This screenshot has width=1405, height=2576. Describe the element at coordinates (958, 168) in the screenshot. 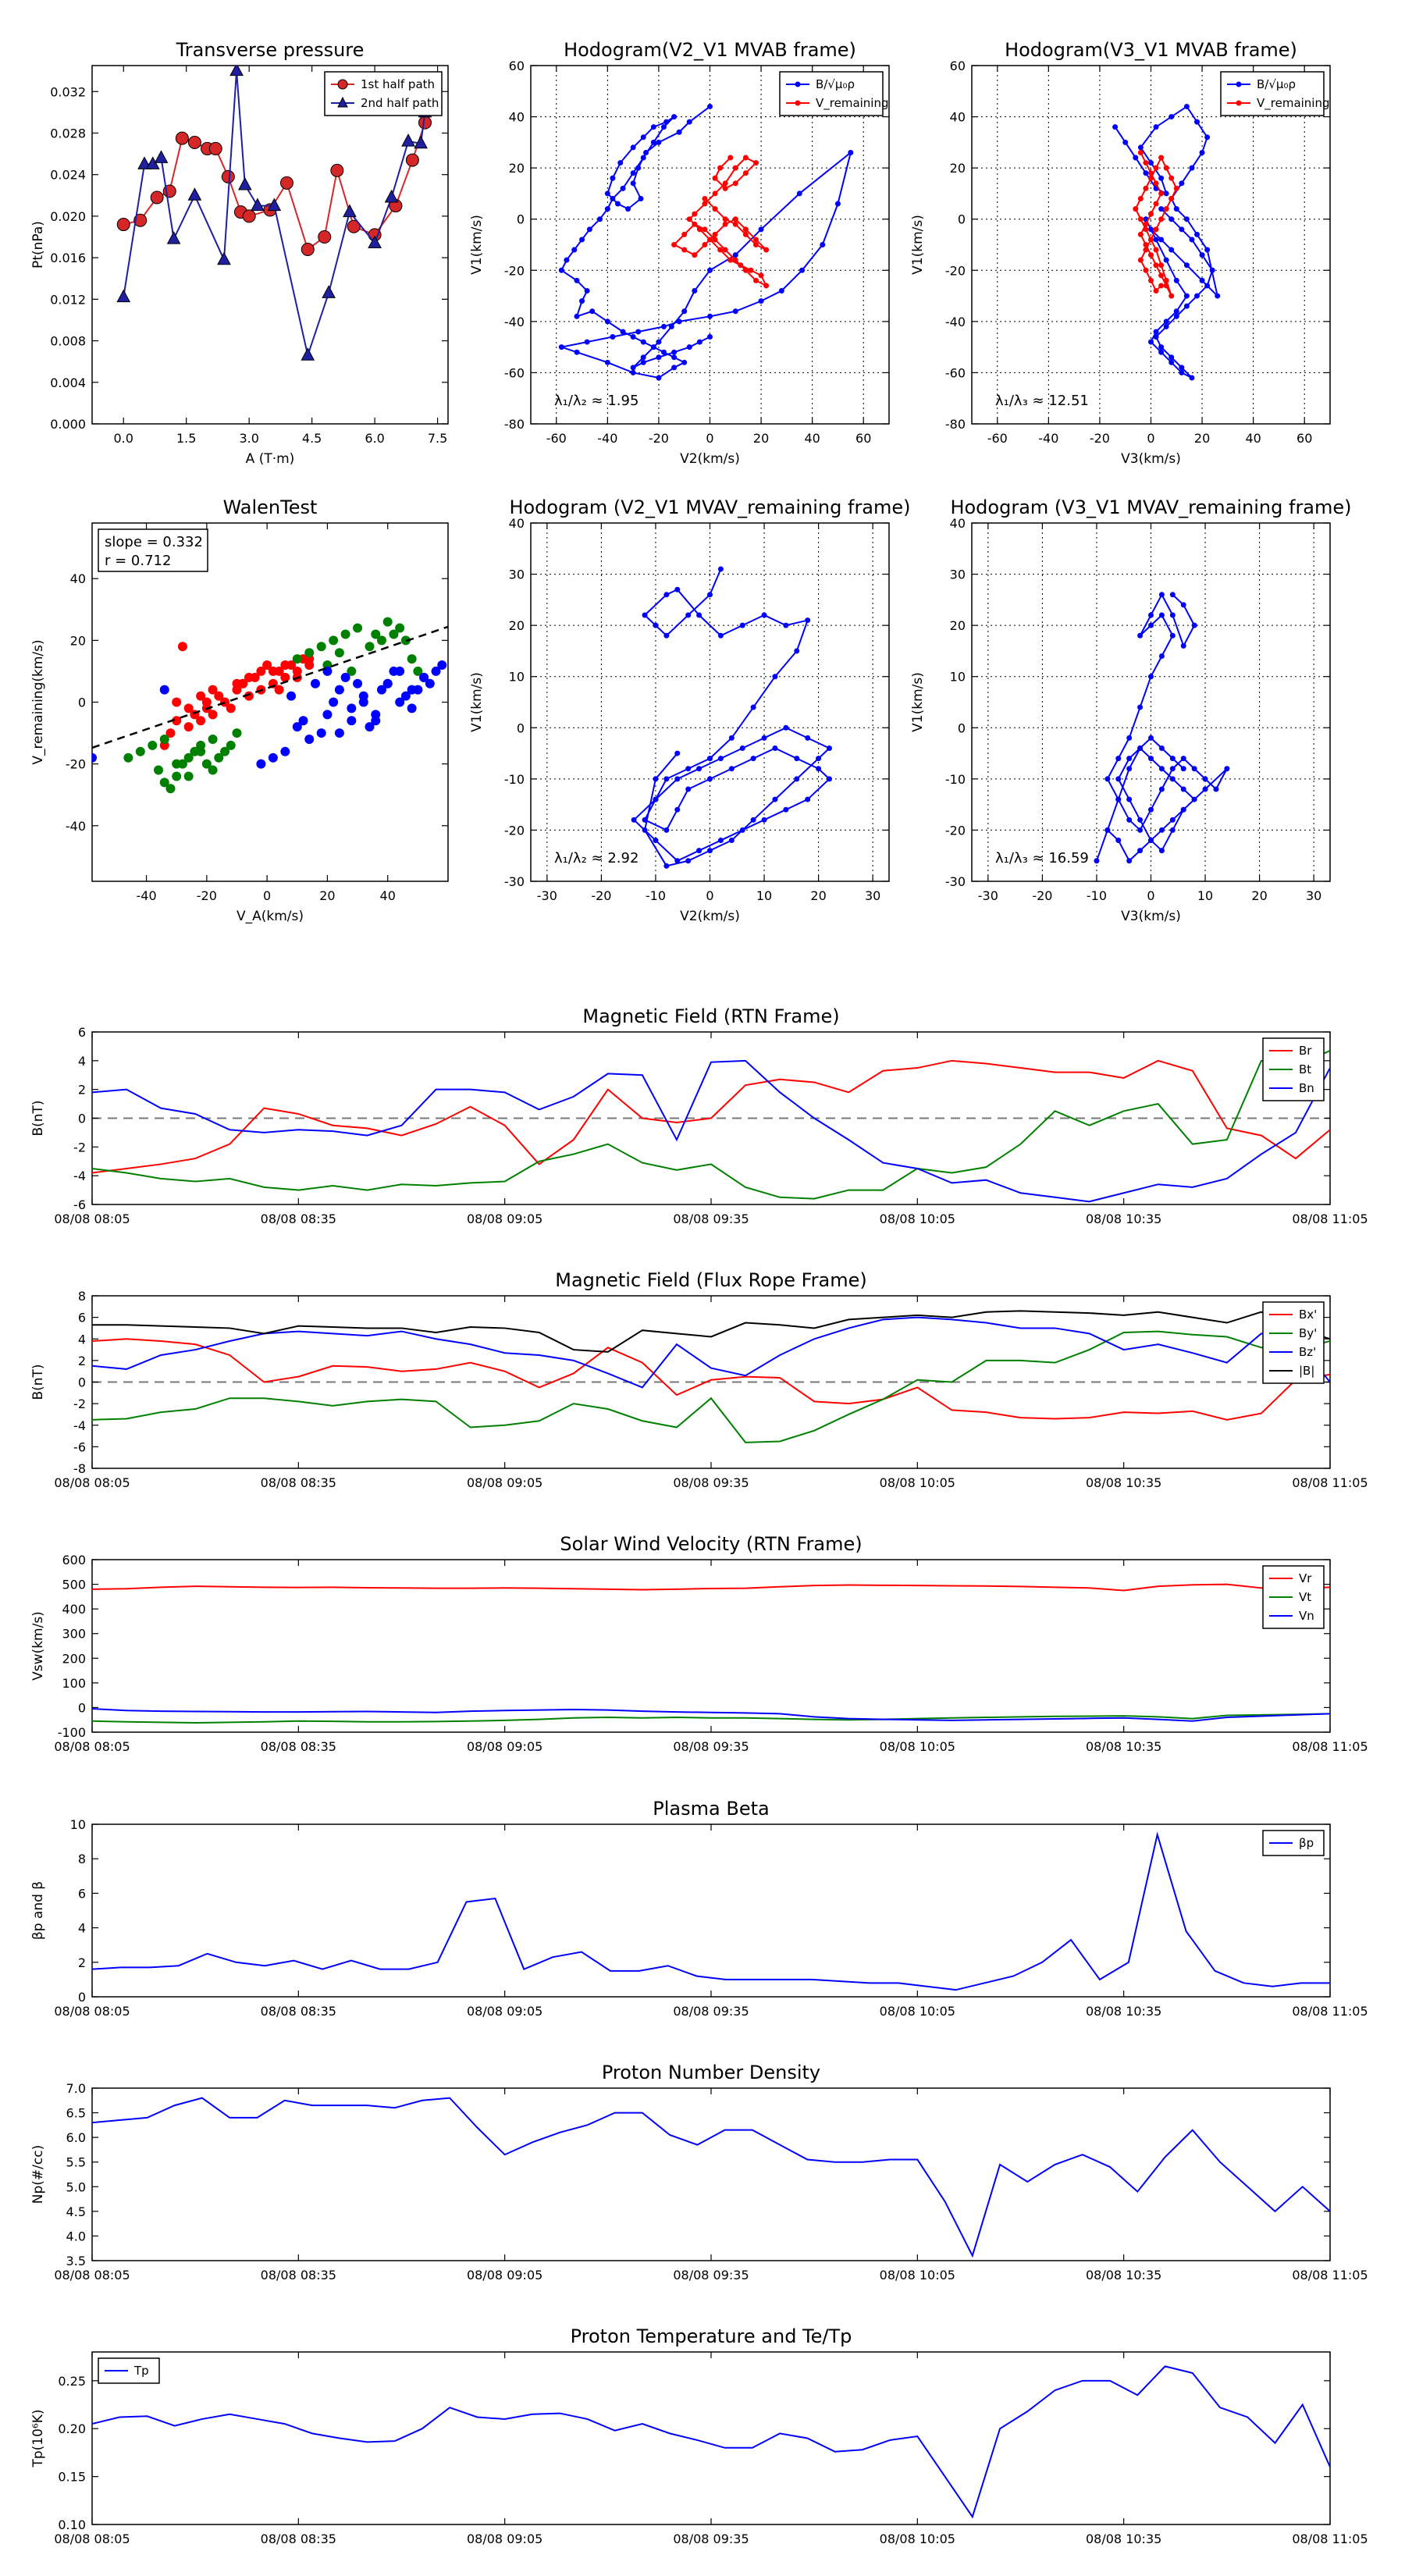

I see `y-tick-label: 20` at that location.